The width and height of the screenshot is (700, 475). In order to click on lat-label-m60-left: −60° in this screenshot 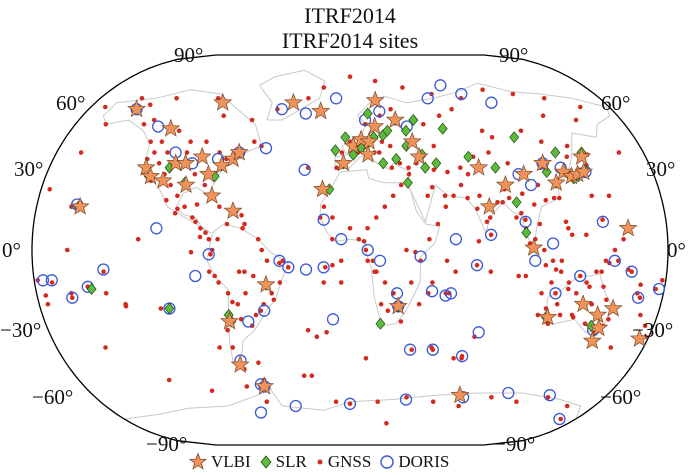, I will do `click(53, 397)`.